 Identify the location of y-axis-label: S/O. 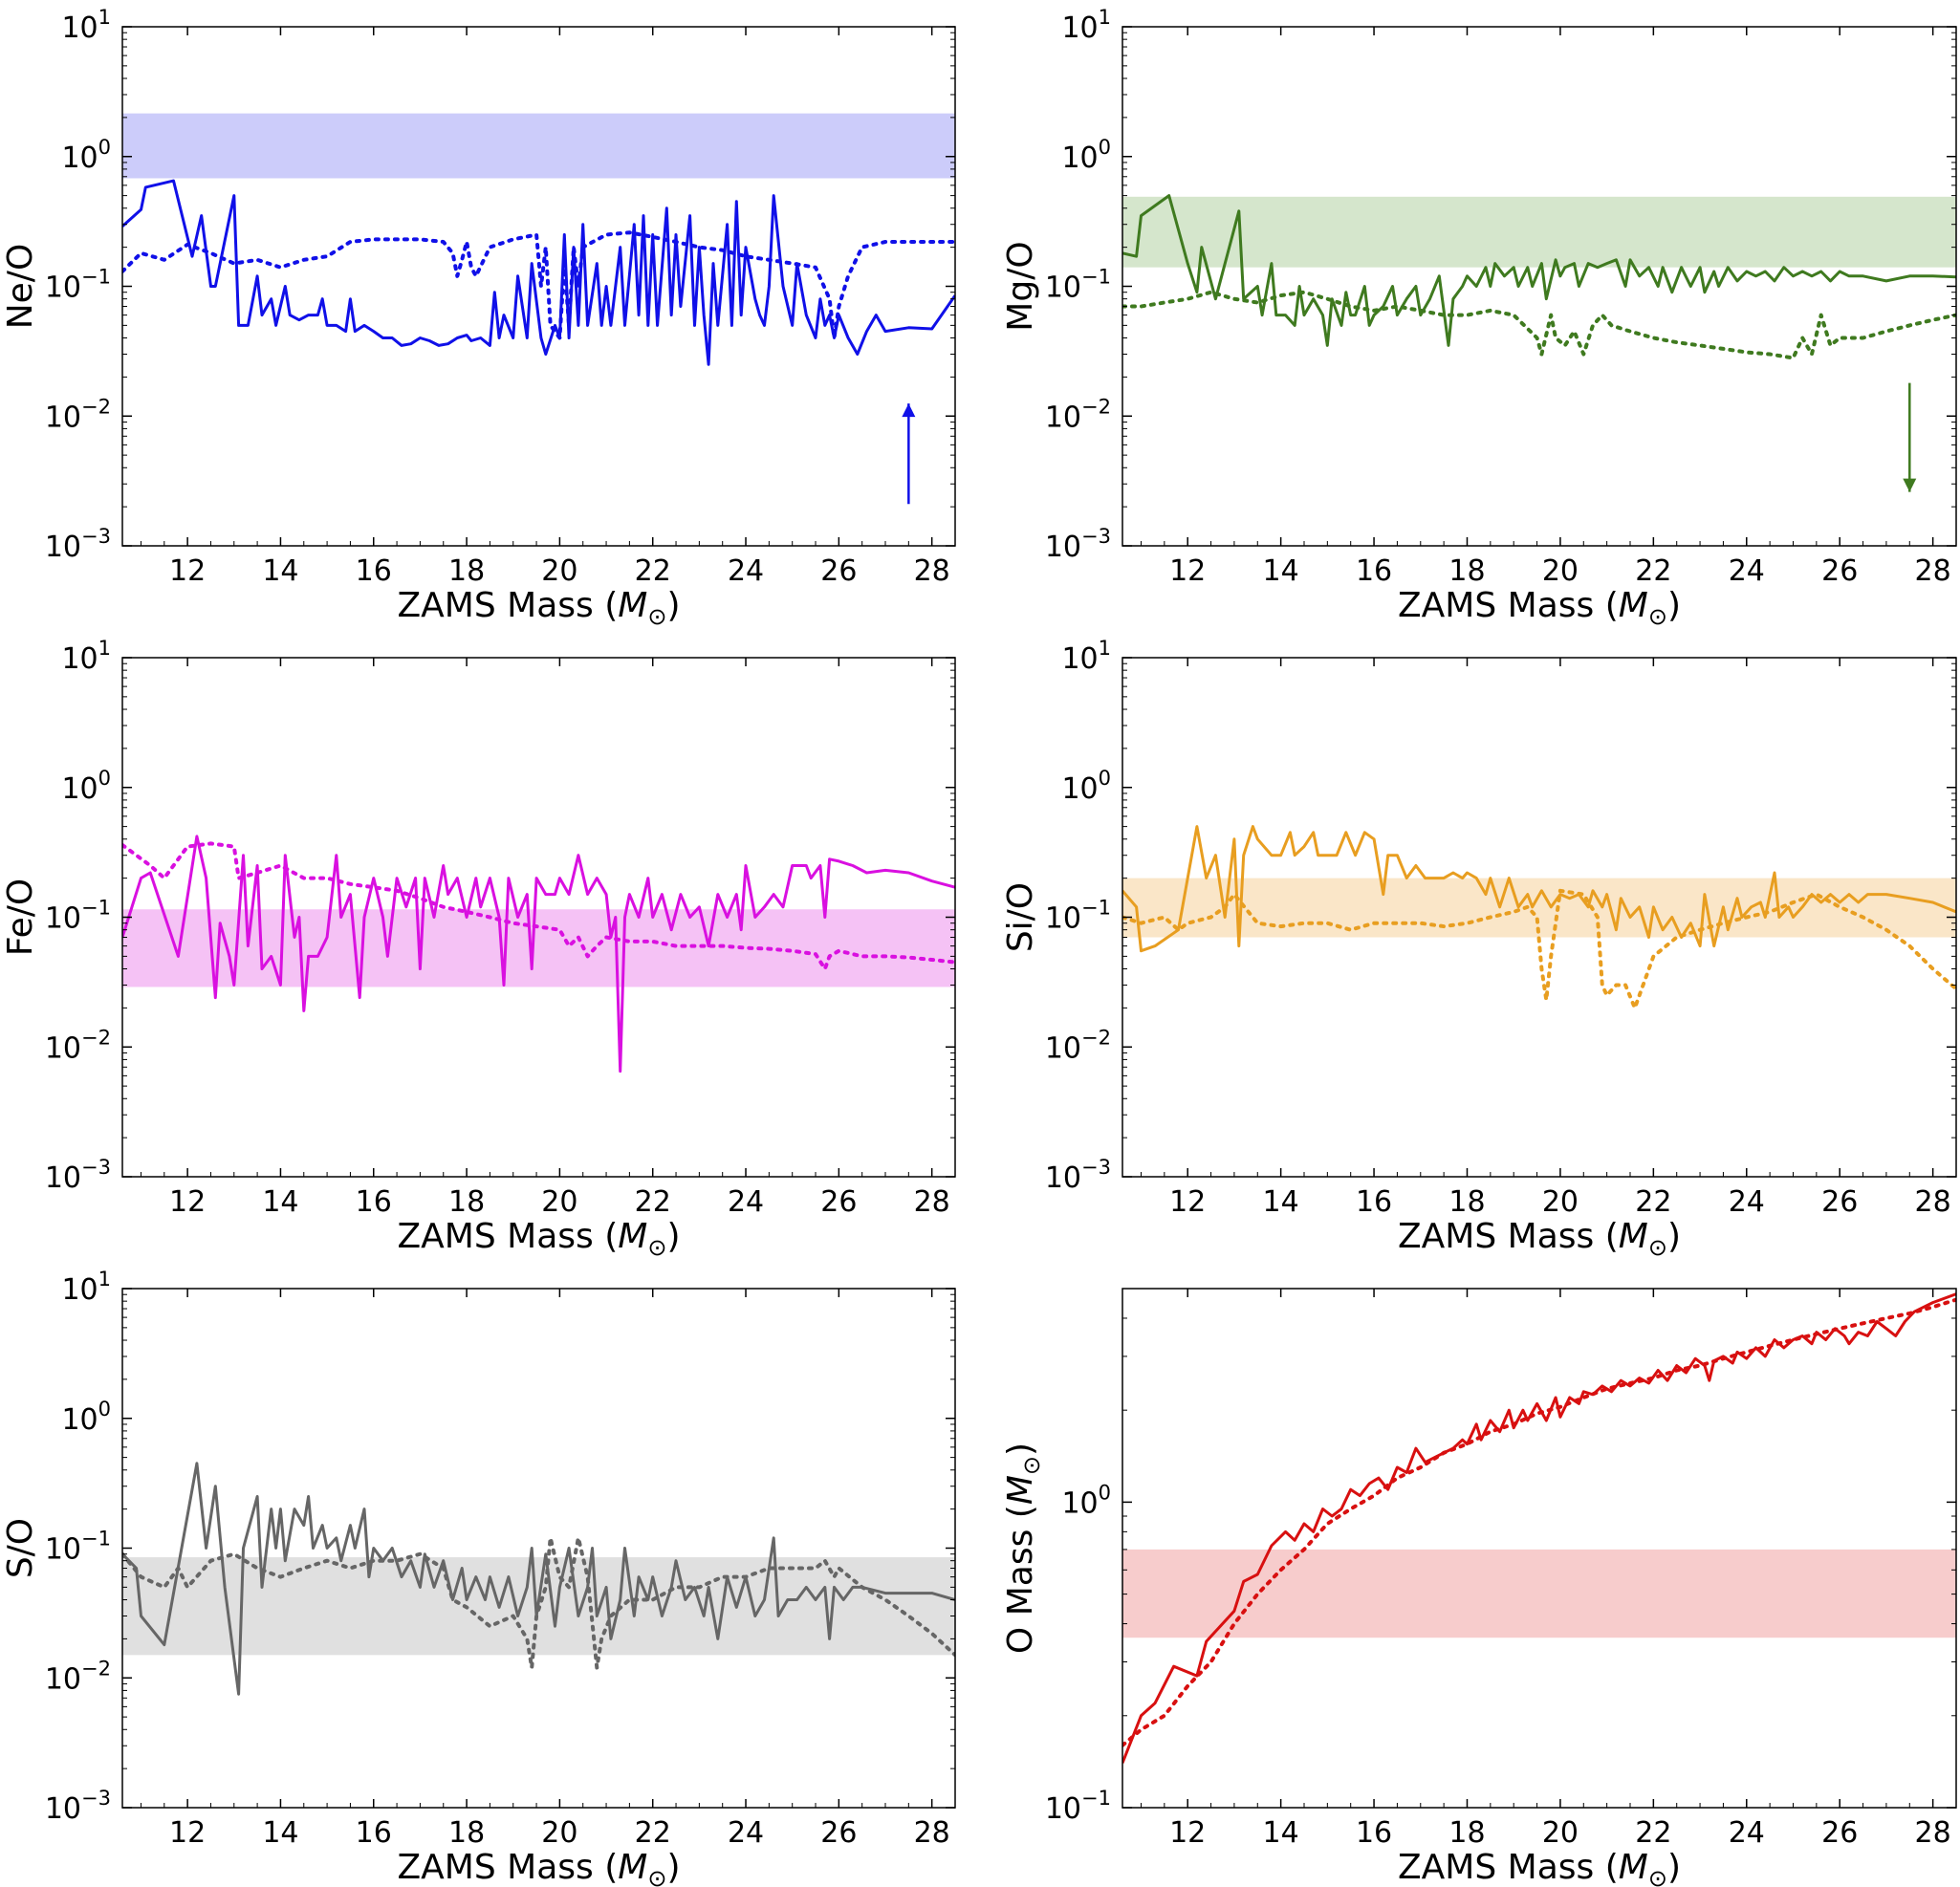
(20, 1548).